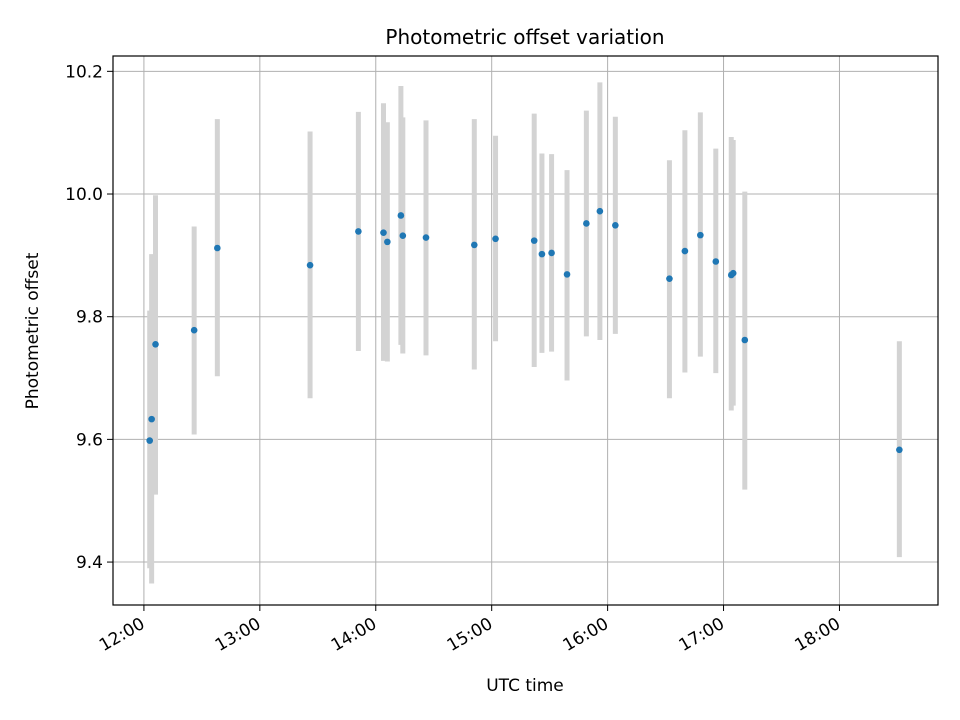  Describe the element at coordinates (818, 635) in the screenshot. I see `x-tick-label: 18:00` at that location.